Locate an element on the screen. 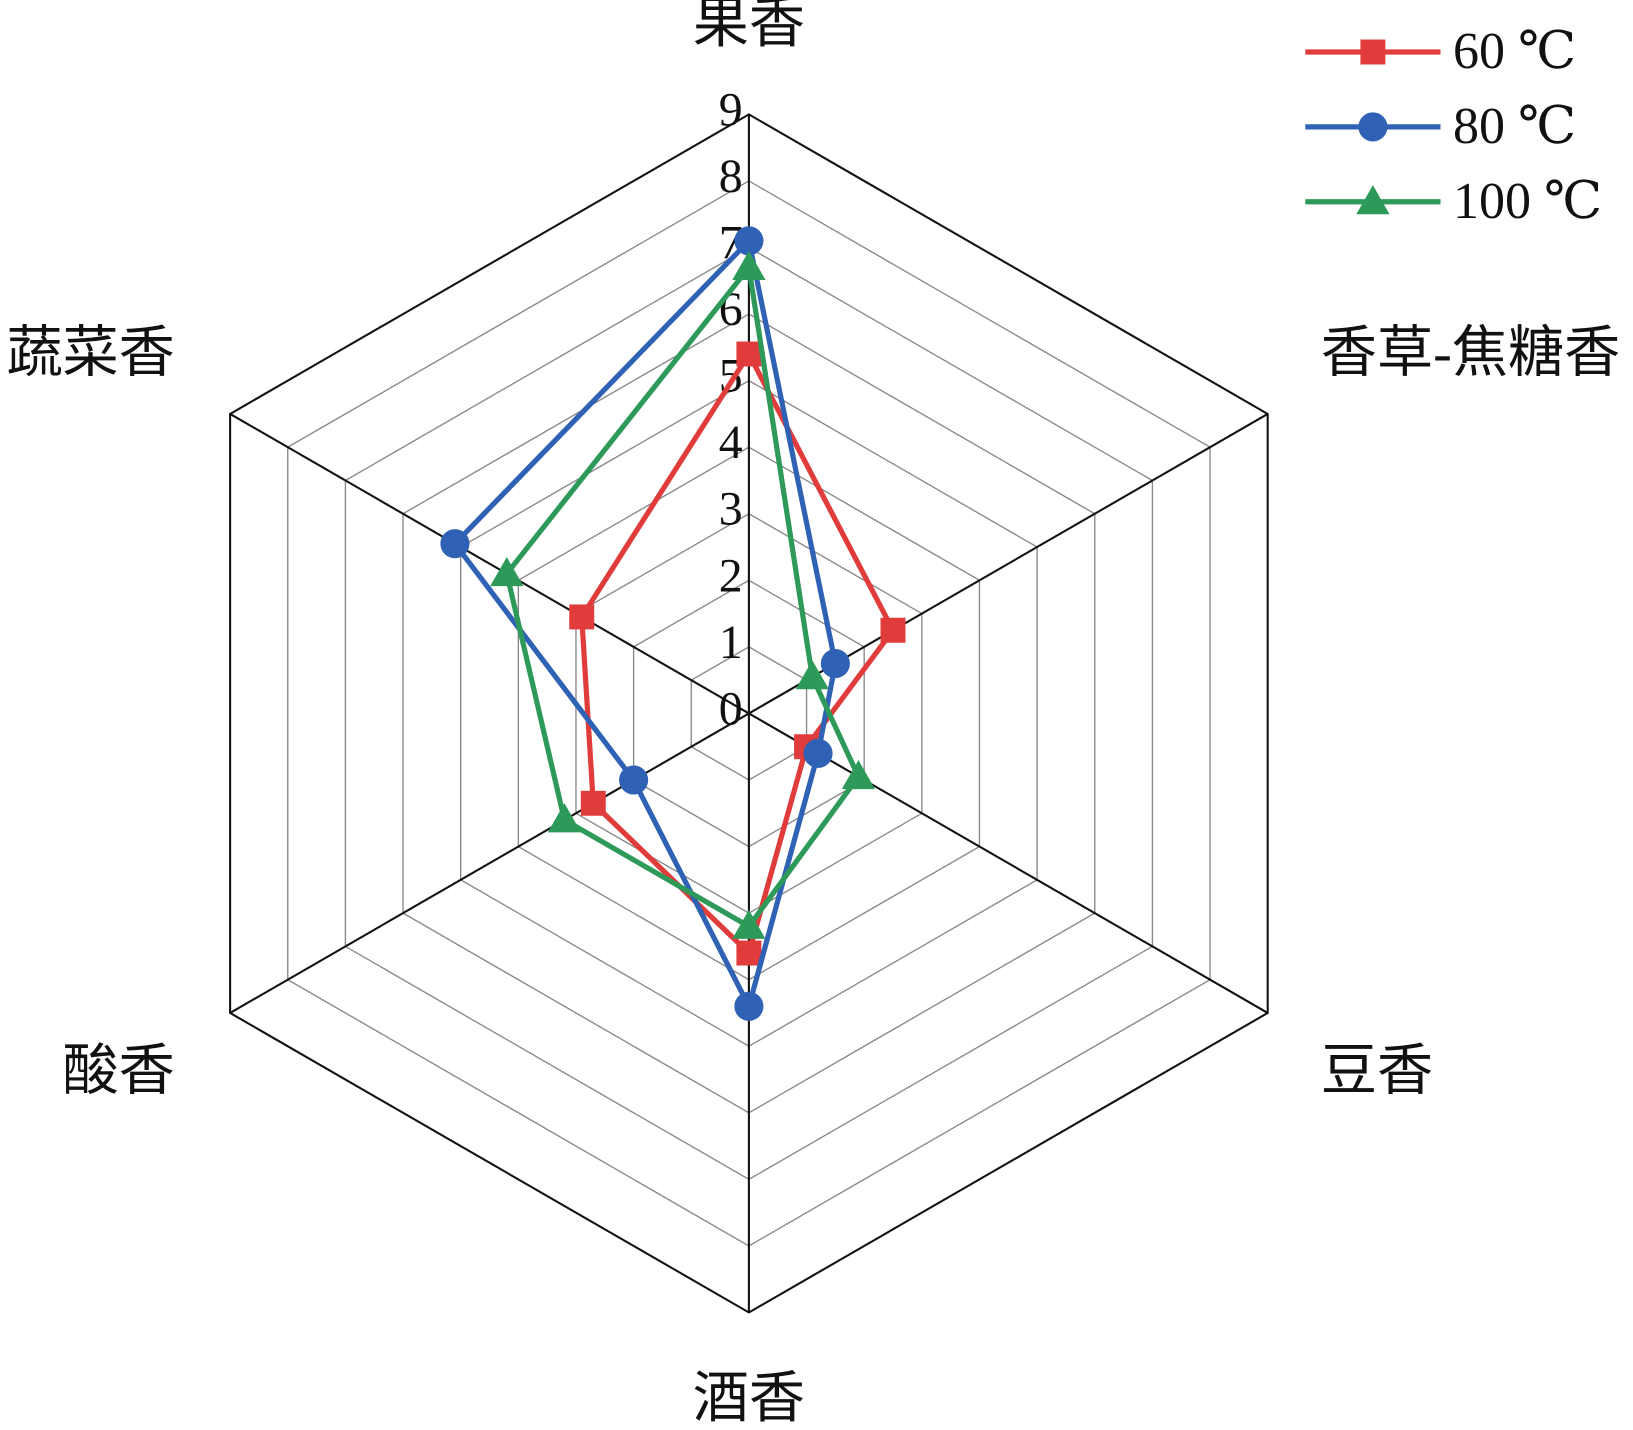  category-label: 果香 is located at coordinates (749, 27).